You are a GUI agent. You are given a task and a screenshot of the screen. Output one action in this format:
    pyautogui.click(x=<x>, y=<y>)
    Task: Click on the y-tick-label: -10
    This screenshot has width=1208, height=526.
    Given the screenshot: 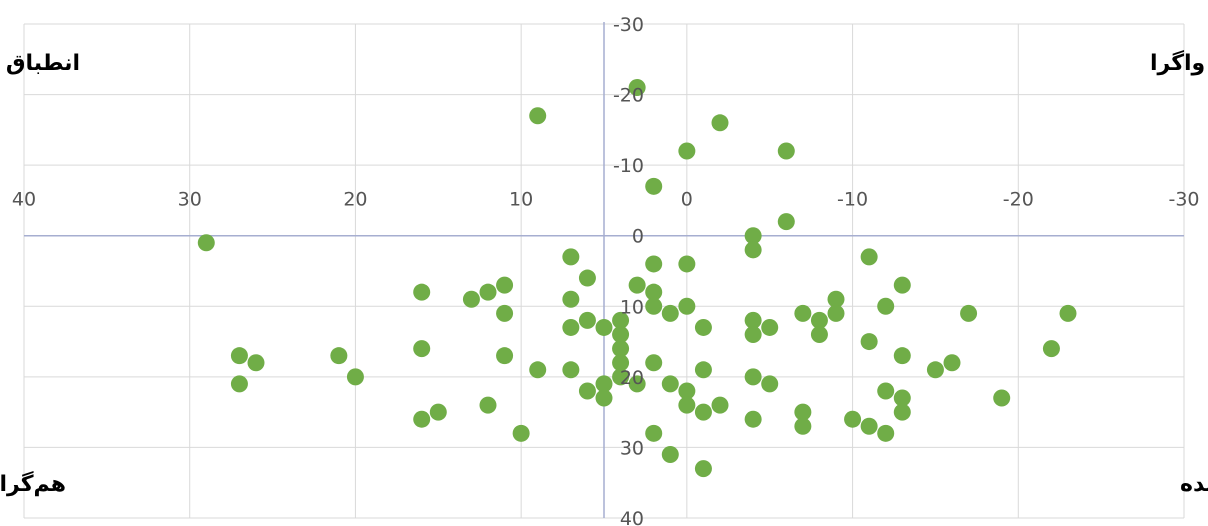 What is the action you would take?
    pyautogui.click(x=628, y=166)
    